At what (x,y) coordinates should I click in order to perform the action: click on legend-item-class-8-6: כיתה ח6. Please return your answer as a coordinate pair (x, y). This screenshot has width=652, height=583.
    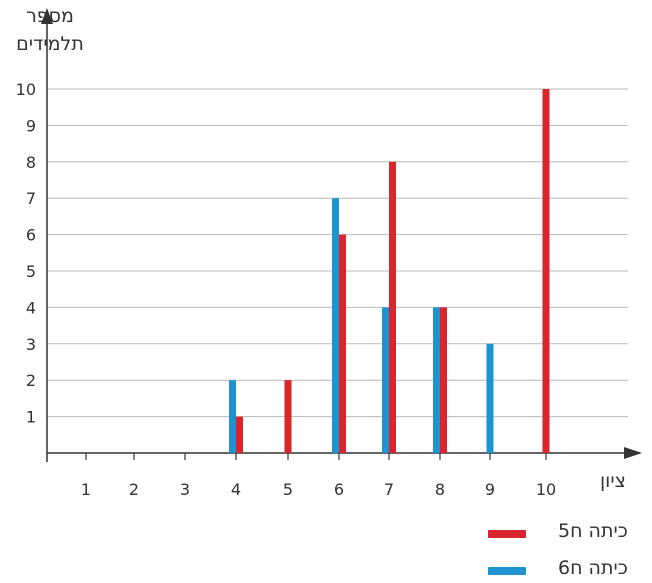
    Looking at the image, I should click on (550, 570).